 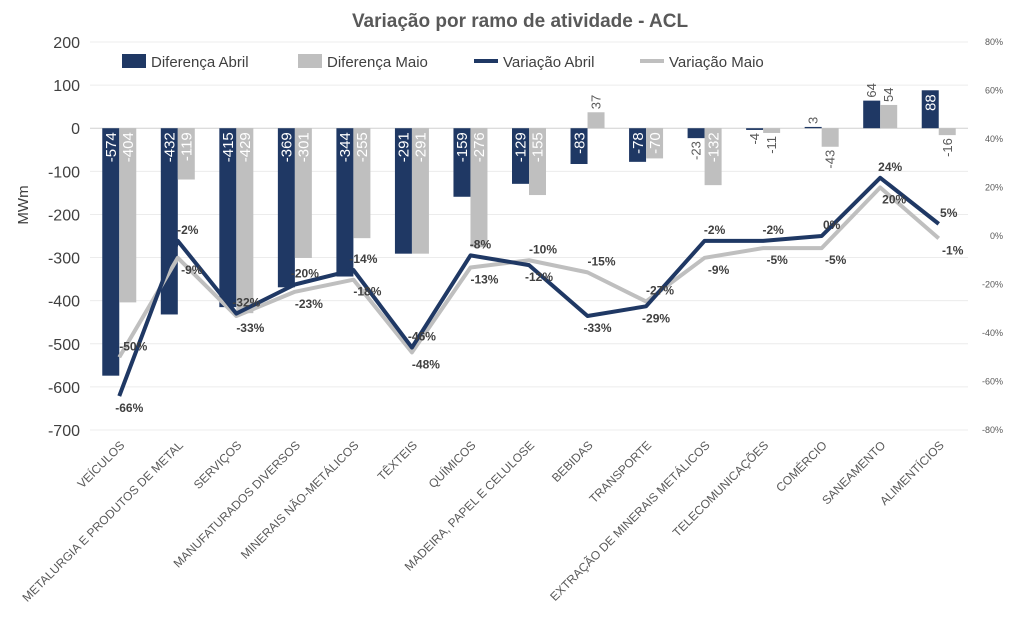 I want to click on bar-value-label: 37, so click(x=596, y=102).